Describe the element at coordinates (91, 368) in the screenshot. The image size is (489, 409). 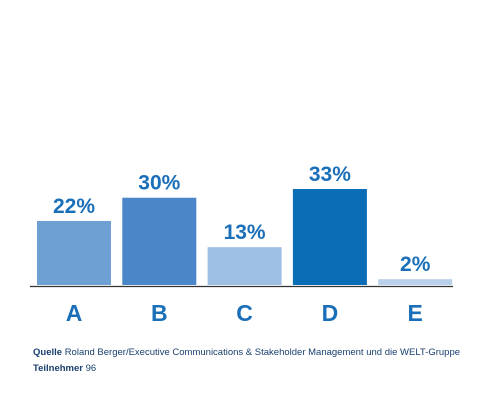
I see `participants-text: 96` at that location.